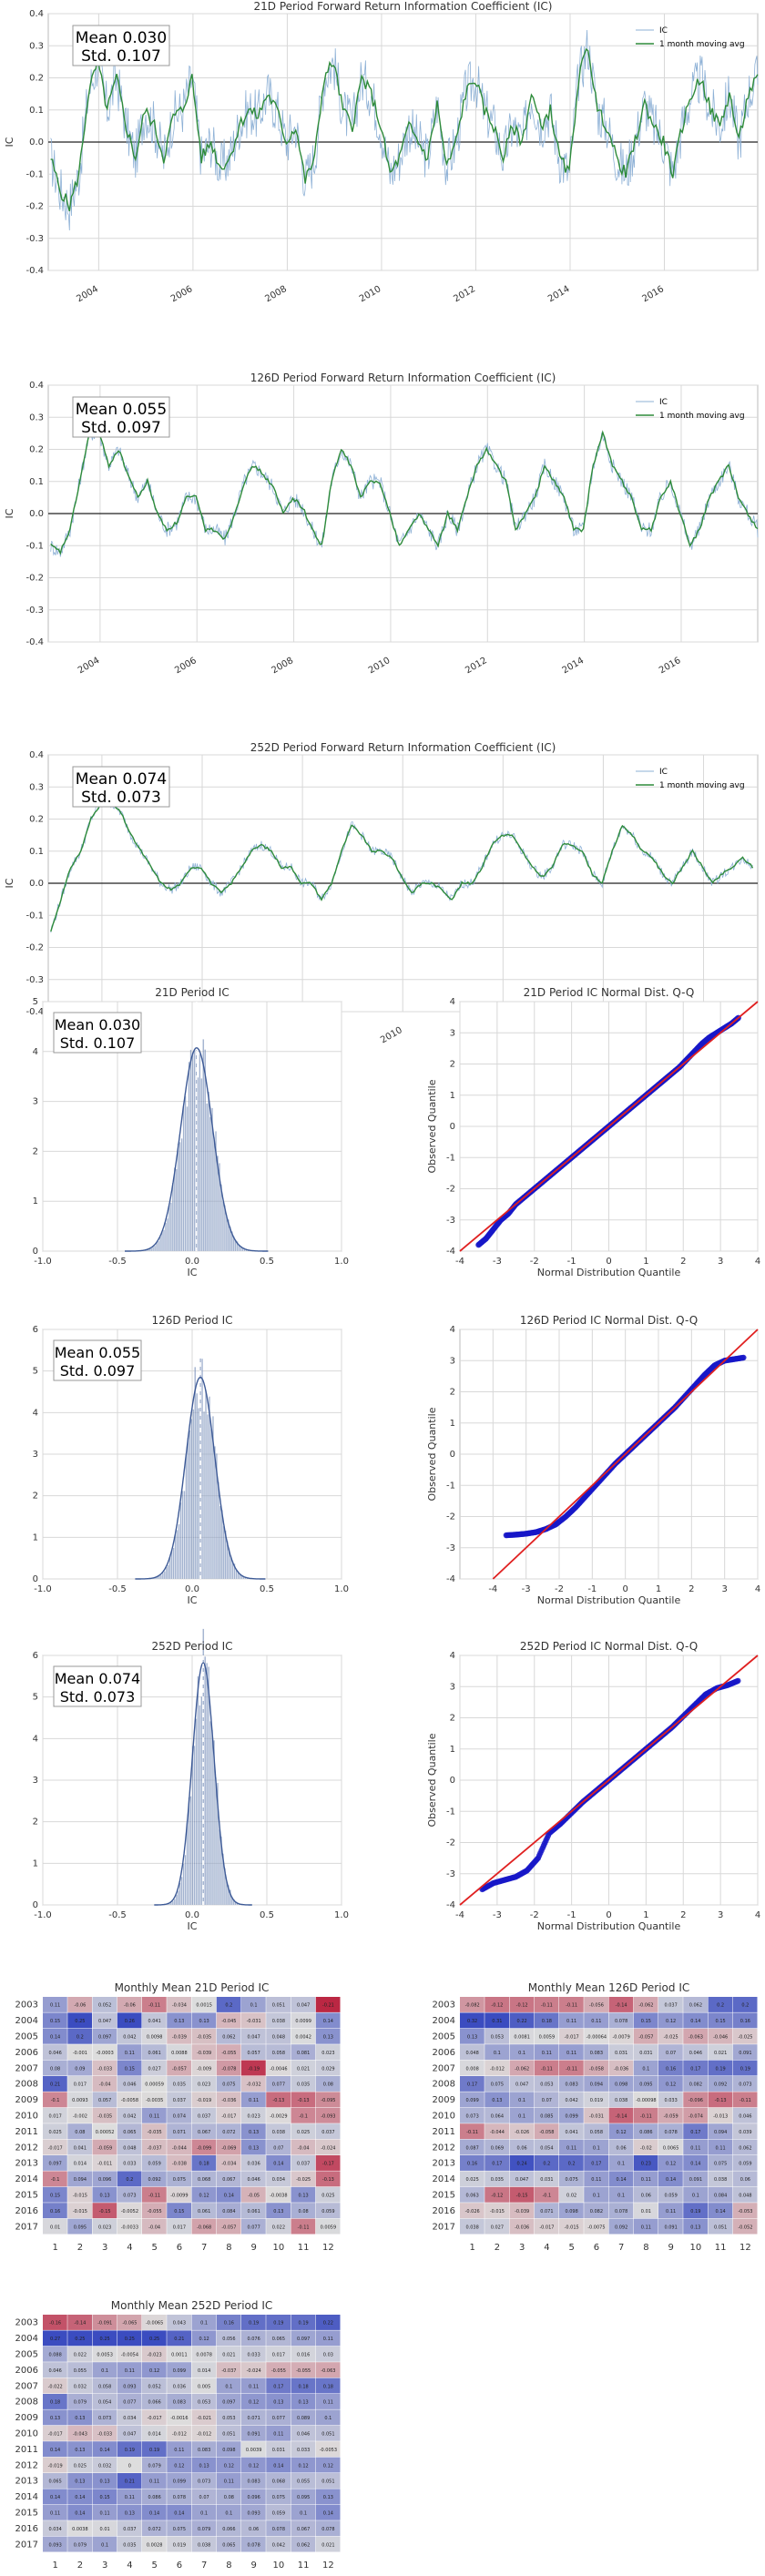 This screenshot has width=765, height=2576. Describe the element at coordinates (97, 1678) in the screenshot. I see `mean-text: Mean 0.074` at that location.